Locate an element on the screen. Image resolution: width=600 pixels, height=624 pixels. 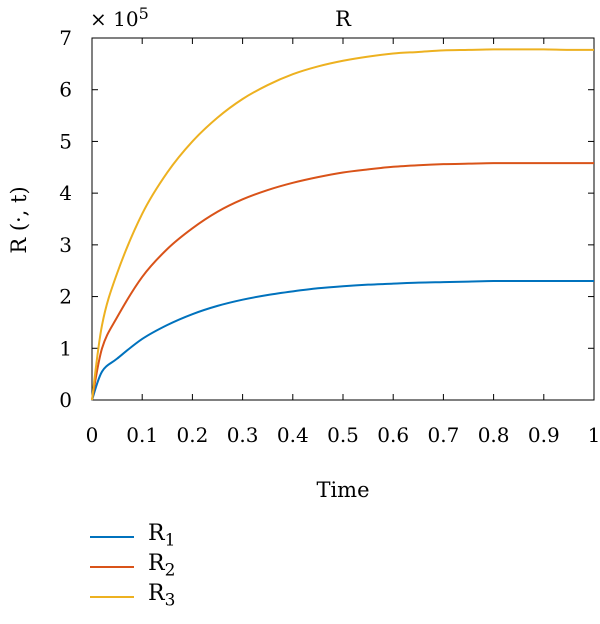
y-tick-label: 7 is located at coordinates (65, 38).